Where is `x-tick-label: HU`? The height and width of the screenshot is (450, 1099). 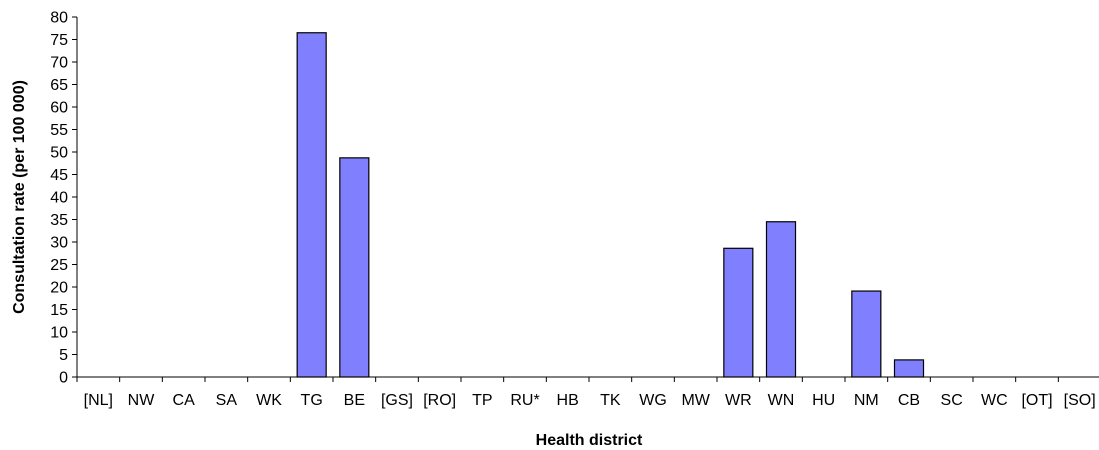
x-tick-label: HU is located at coordinates (823, 400).